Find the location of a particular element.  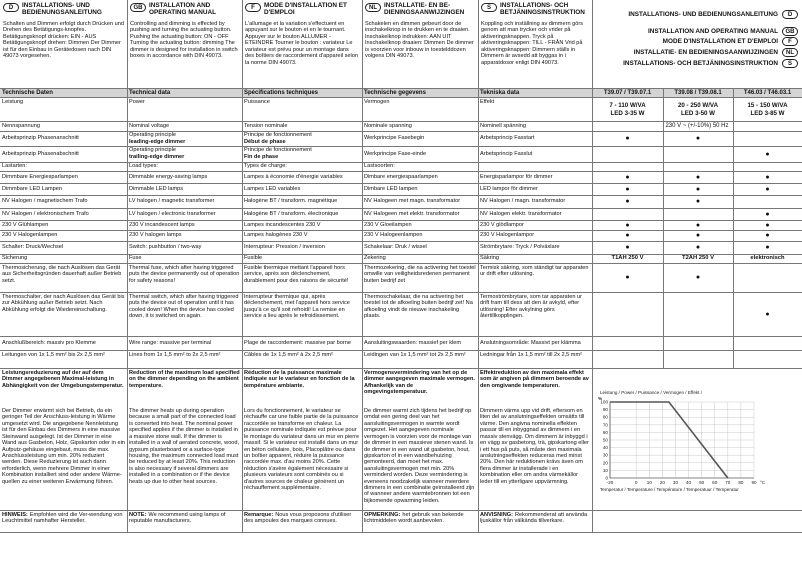

product-value: T1AH 250 V is located at coordinates (627, 258).